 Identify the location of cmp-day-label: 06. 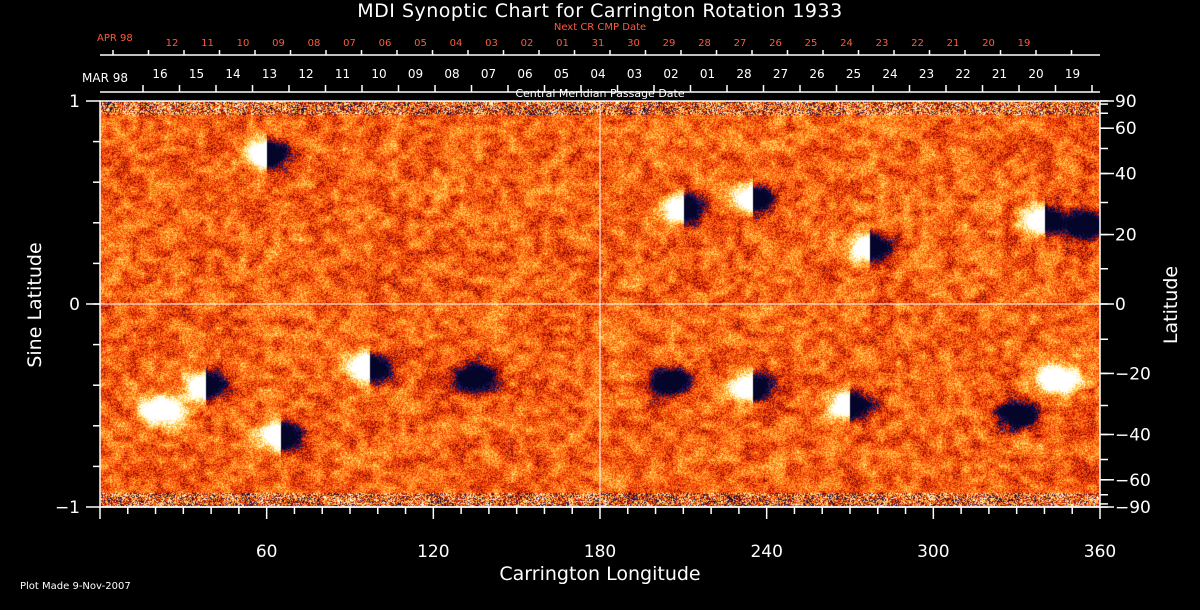
(524, 74).